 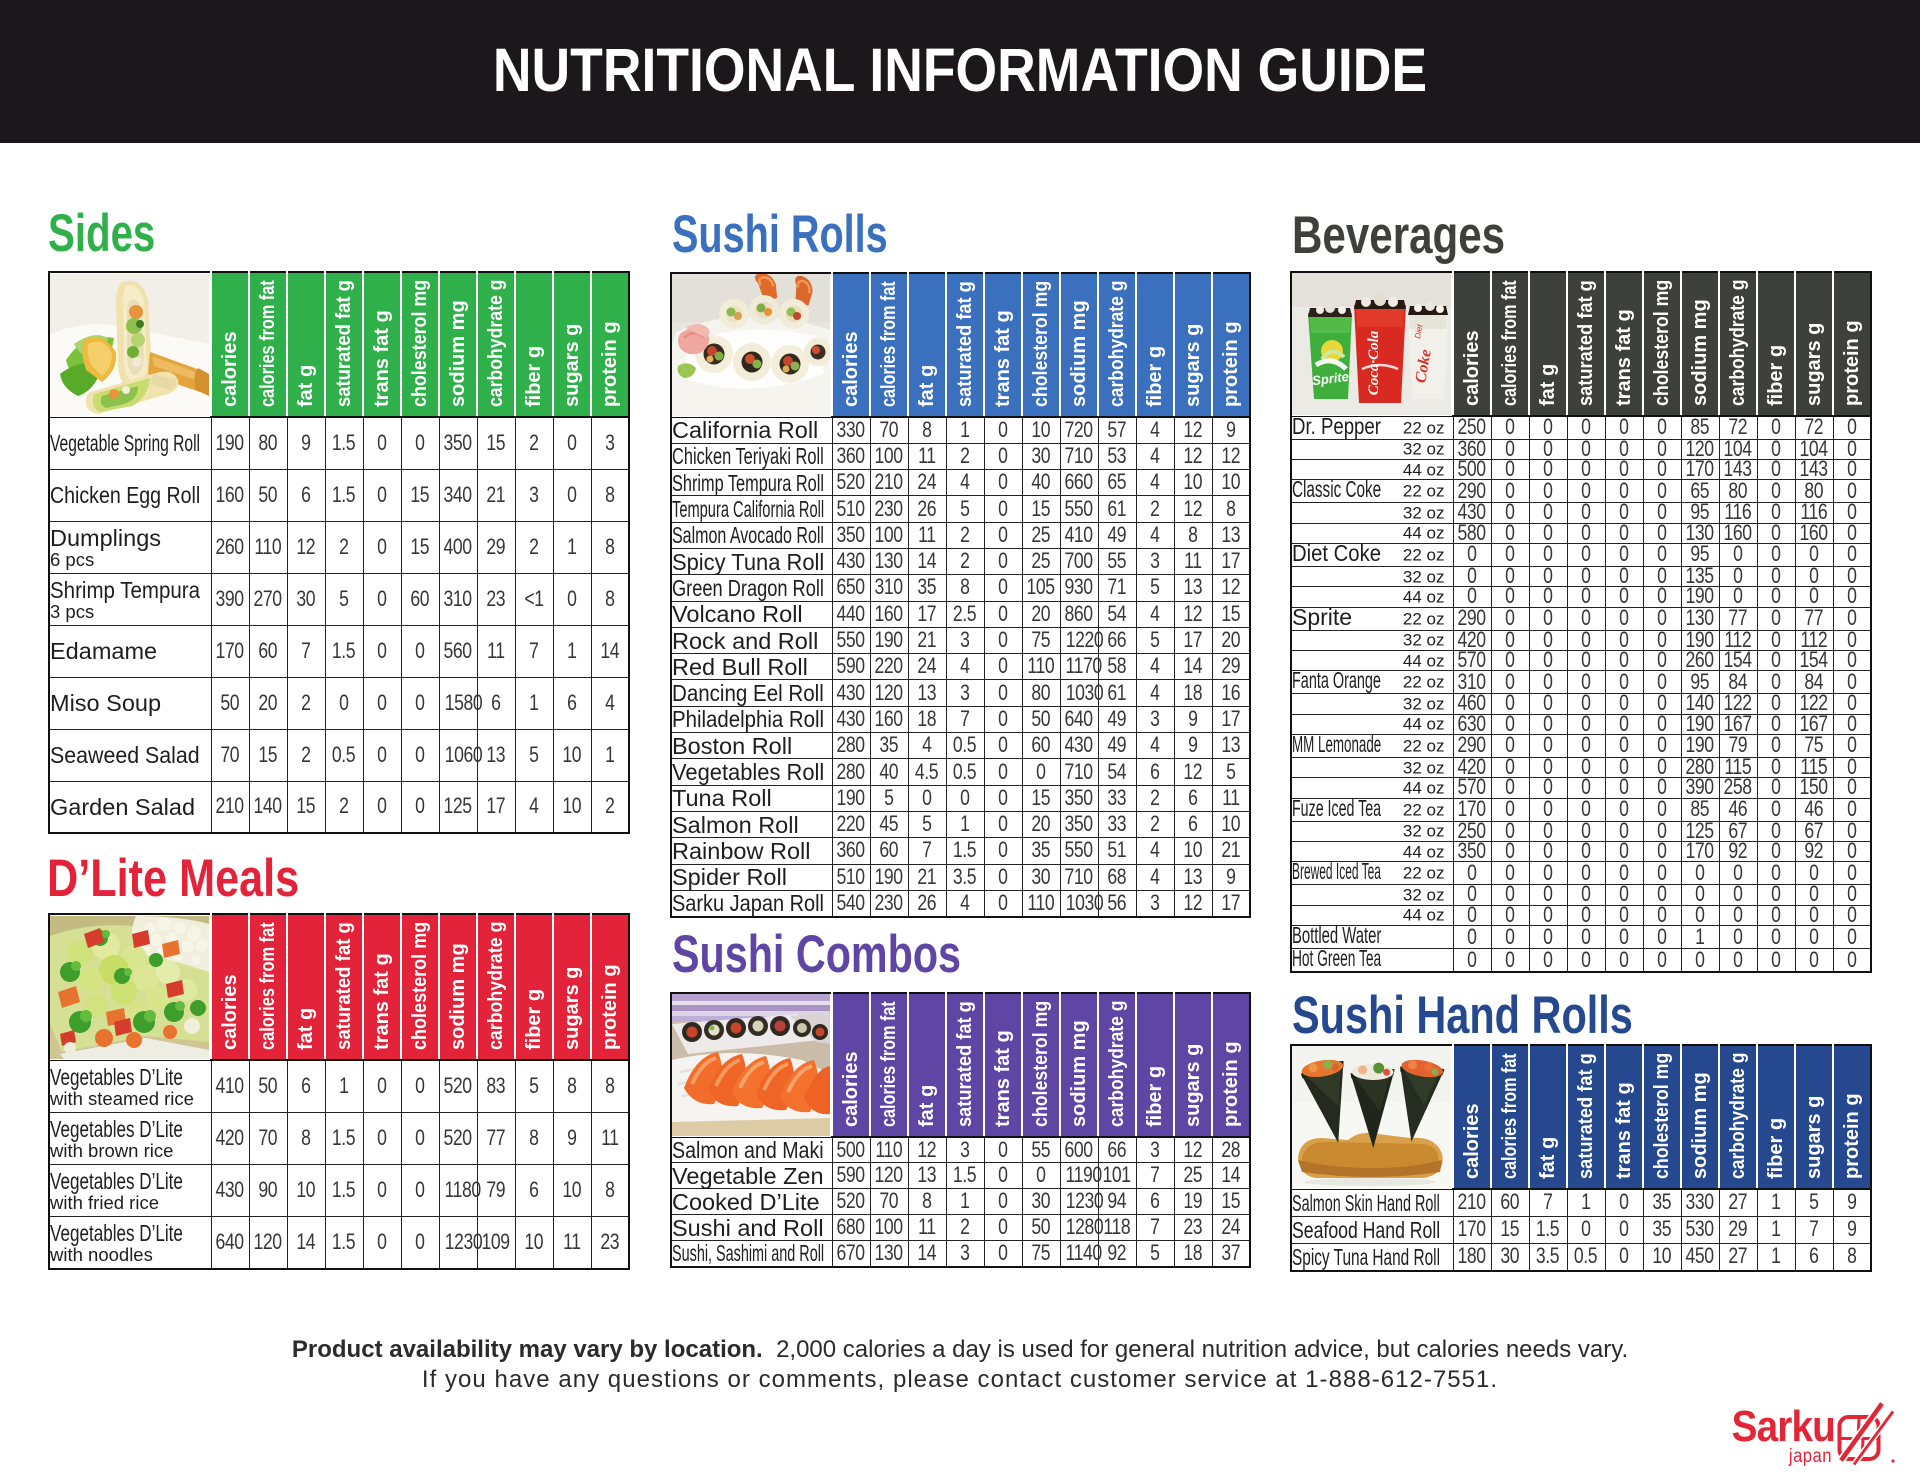 I want to click on svg-text: Sarku, so click(x=1783, y=1426).